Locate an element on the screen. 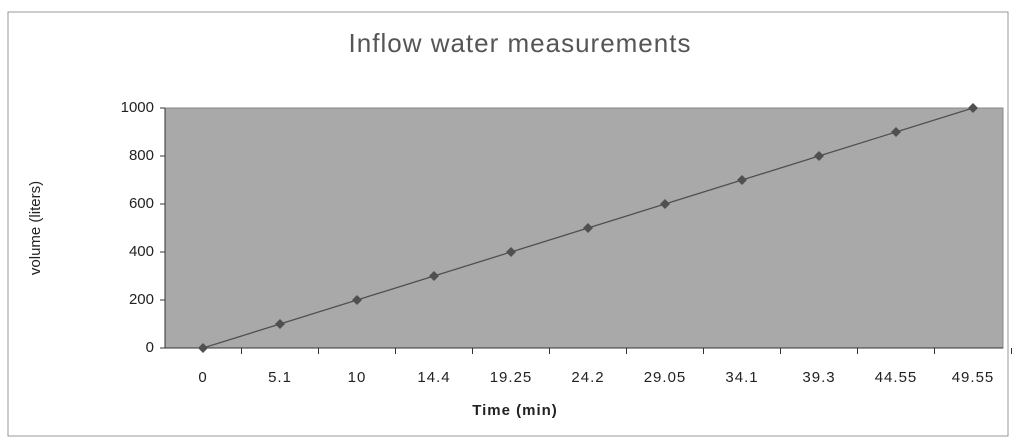  x-tick-label: 0 is located at coordinates (202, 377).